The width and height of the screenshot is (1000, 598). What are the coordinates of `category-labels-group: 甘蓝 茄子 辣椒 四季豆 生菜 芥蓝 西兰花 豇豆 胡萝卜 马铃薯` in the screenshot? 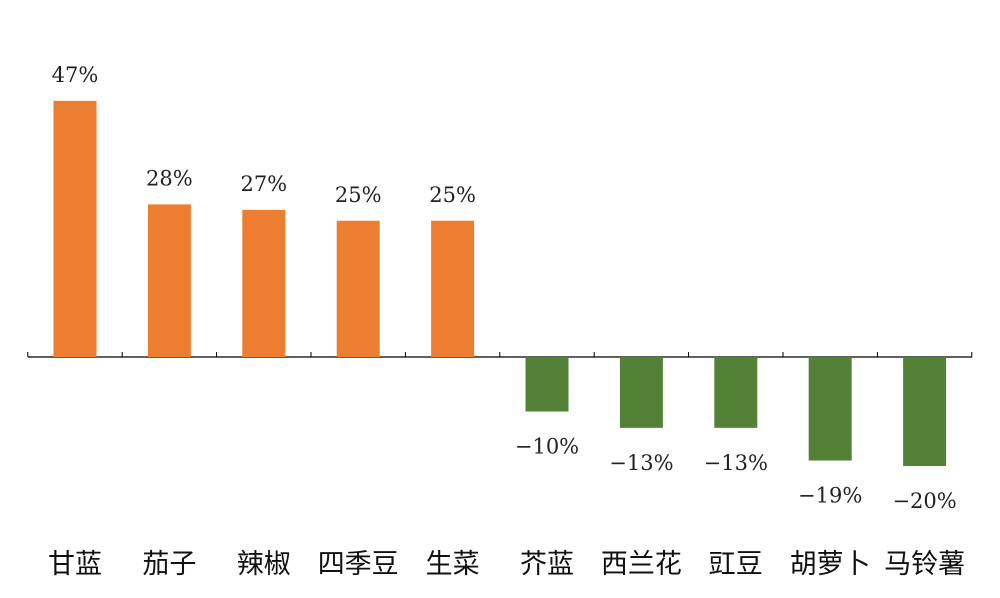 It's located at (506, 564).